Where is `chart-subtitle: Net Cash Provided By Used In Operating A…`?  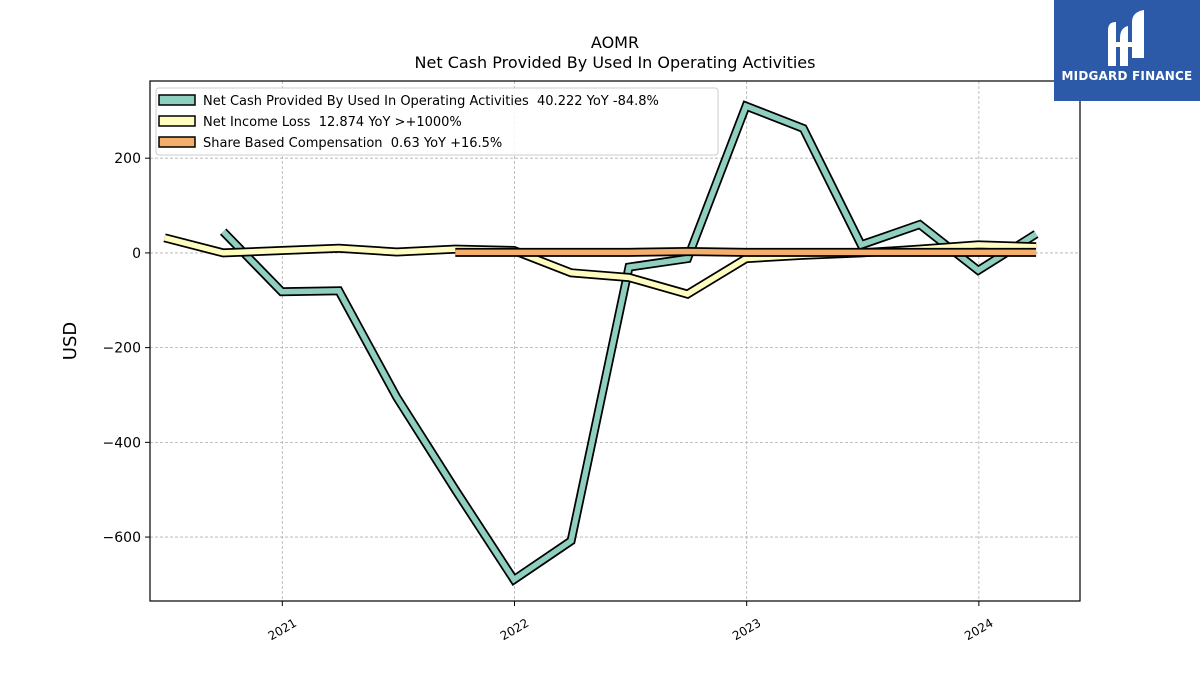
chart-subtitle: Net Cash Provided By Used In Operating A… is located at coordinates (615, 62).